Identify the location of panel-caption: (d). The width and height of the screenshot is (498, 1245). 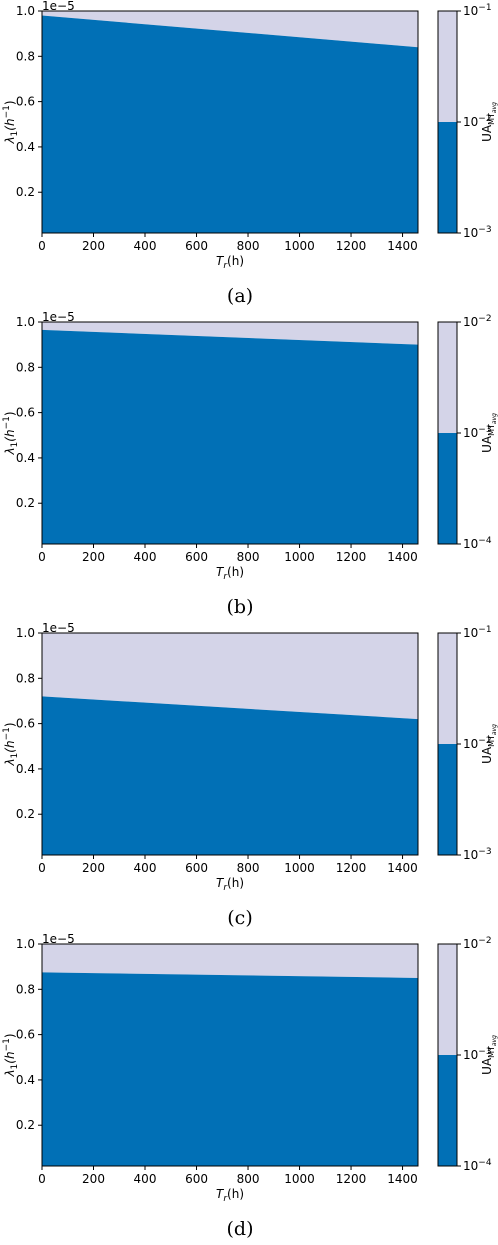
(240, 1229).